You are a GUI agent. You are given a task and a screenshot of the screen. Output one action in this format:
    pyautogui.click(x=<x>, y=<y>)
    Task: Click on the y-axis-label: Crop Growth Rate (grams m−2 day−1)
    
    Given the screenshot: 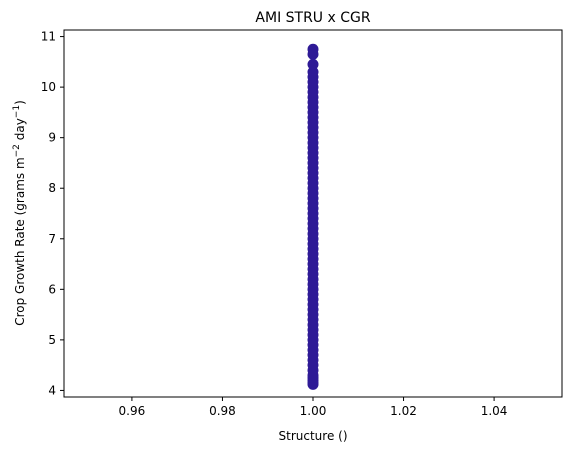 What is the action you would take?
    pyautogui.click(x=19, y=213)
    